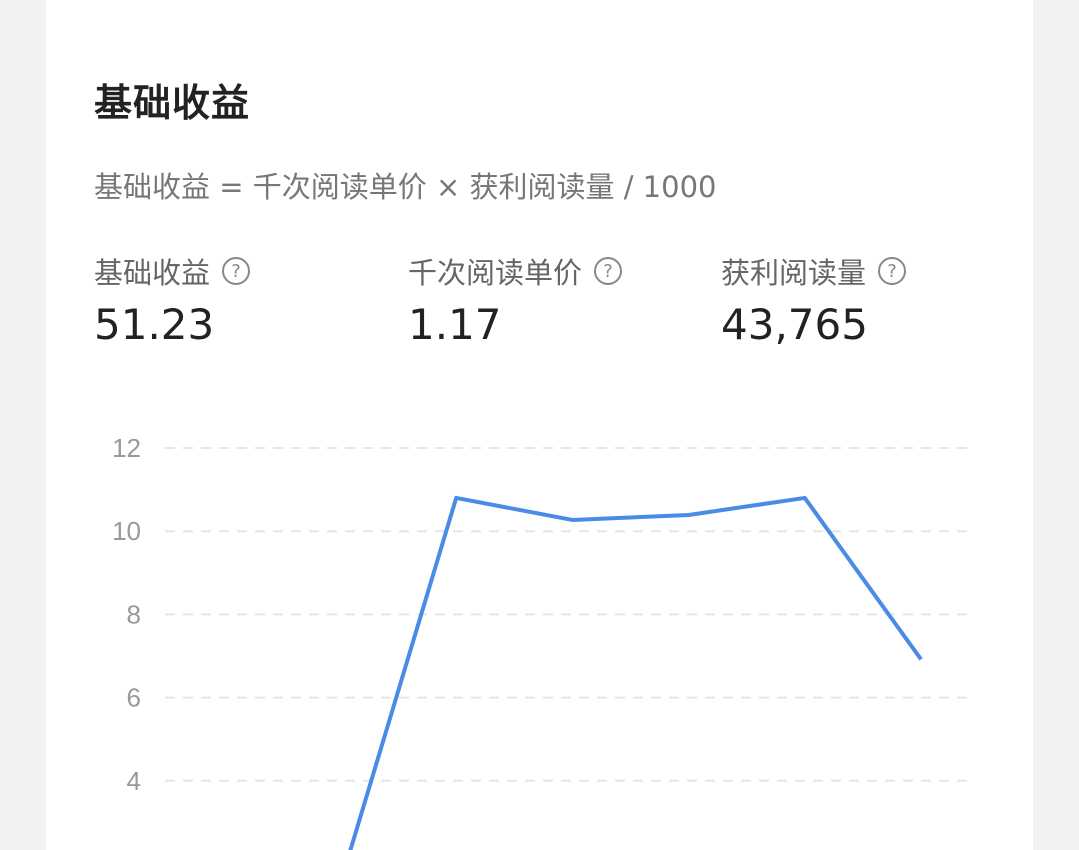  I want to click on metric-value: 1.17, so click(455, 324).